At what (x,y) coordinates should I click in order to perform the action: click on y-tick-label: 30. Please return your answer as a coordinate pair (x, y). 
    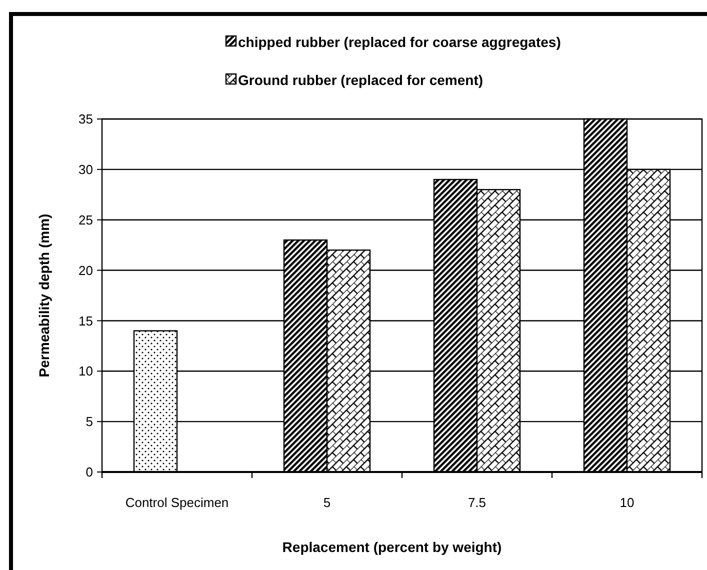
    Looking at the image, I should click on (85, 169).